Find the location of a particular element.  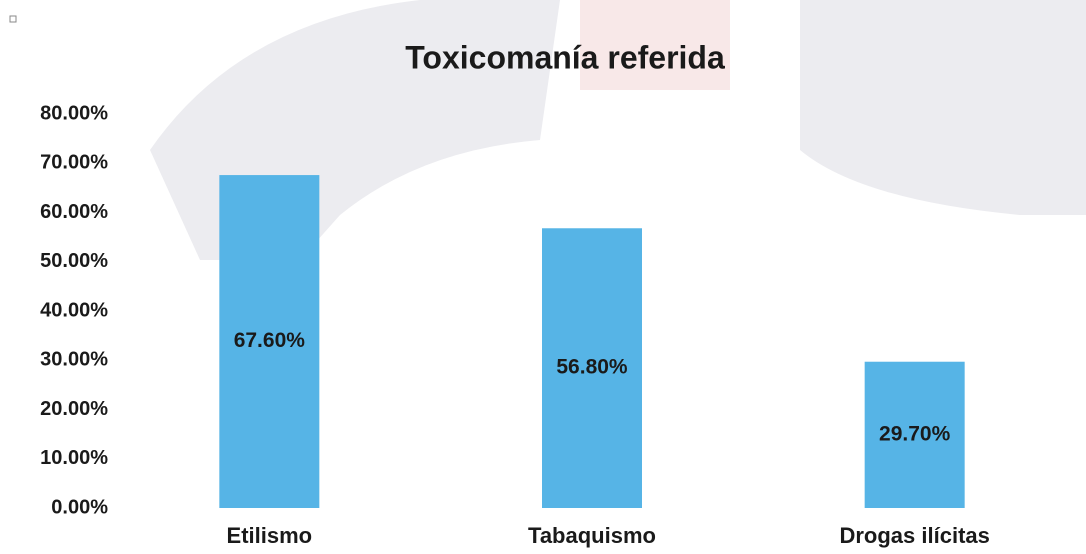

y-tick-label: 30.00% is located at coordinates (74, 360).